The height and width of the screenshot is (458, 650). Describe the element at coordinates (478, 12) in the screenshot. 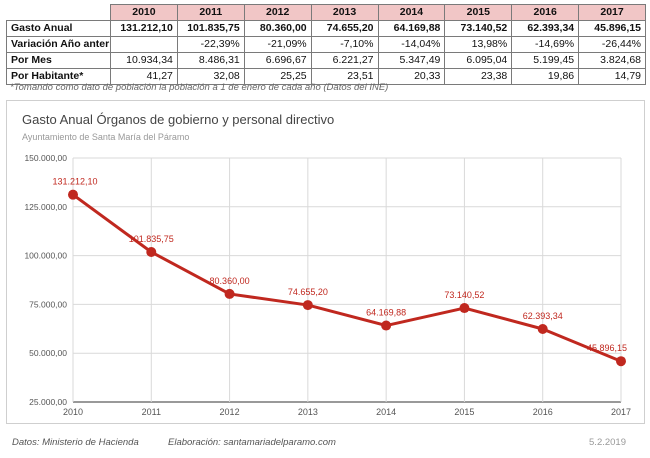

I see `year-header: 2015` at that location.